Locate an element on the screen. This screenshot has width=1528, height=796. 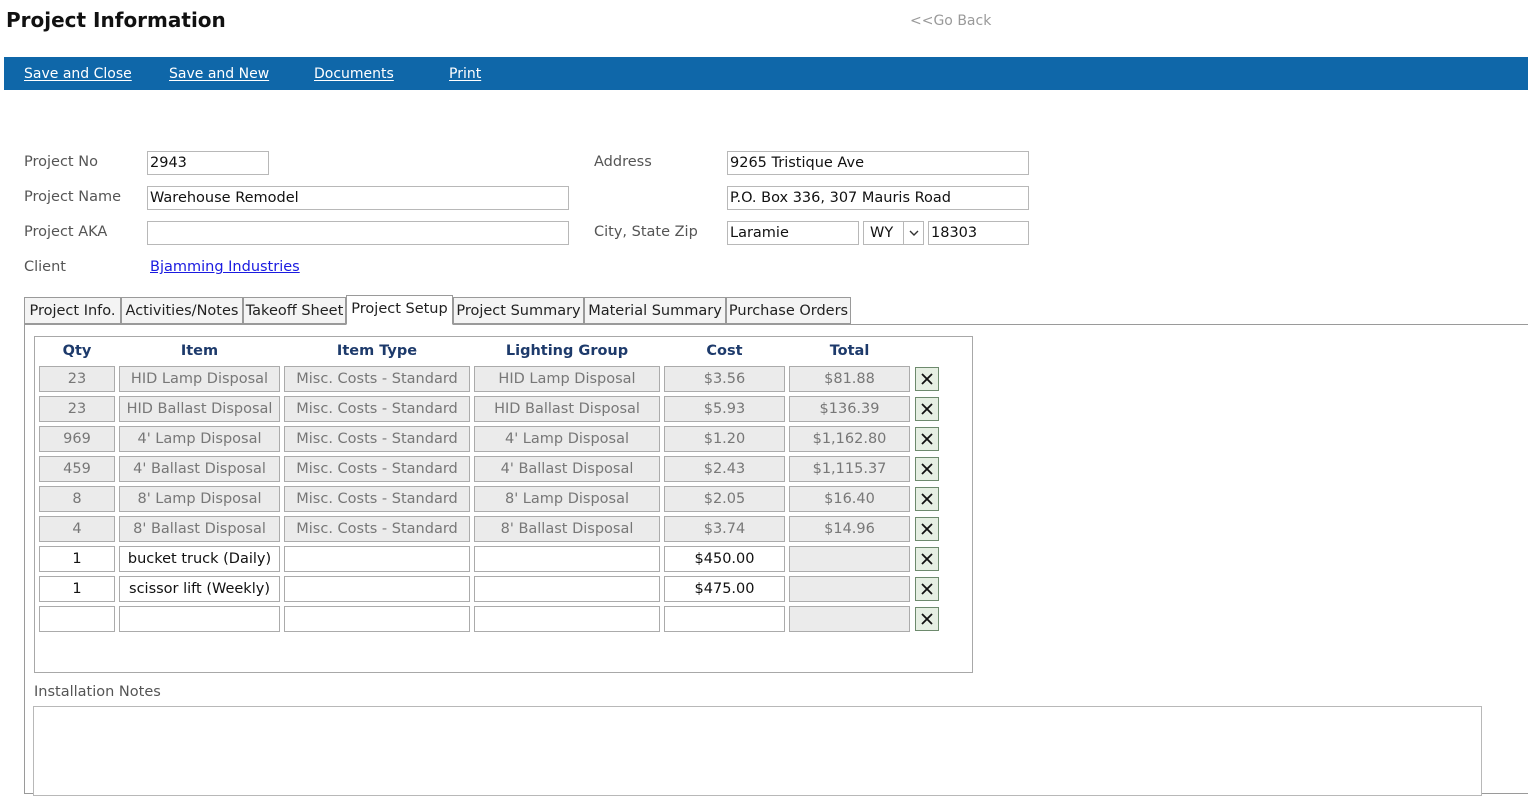
tab-project-info: Project Info. is located at coordinates (72, 310).